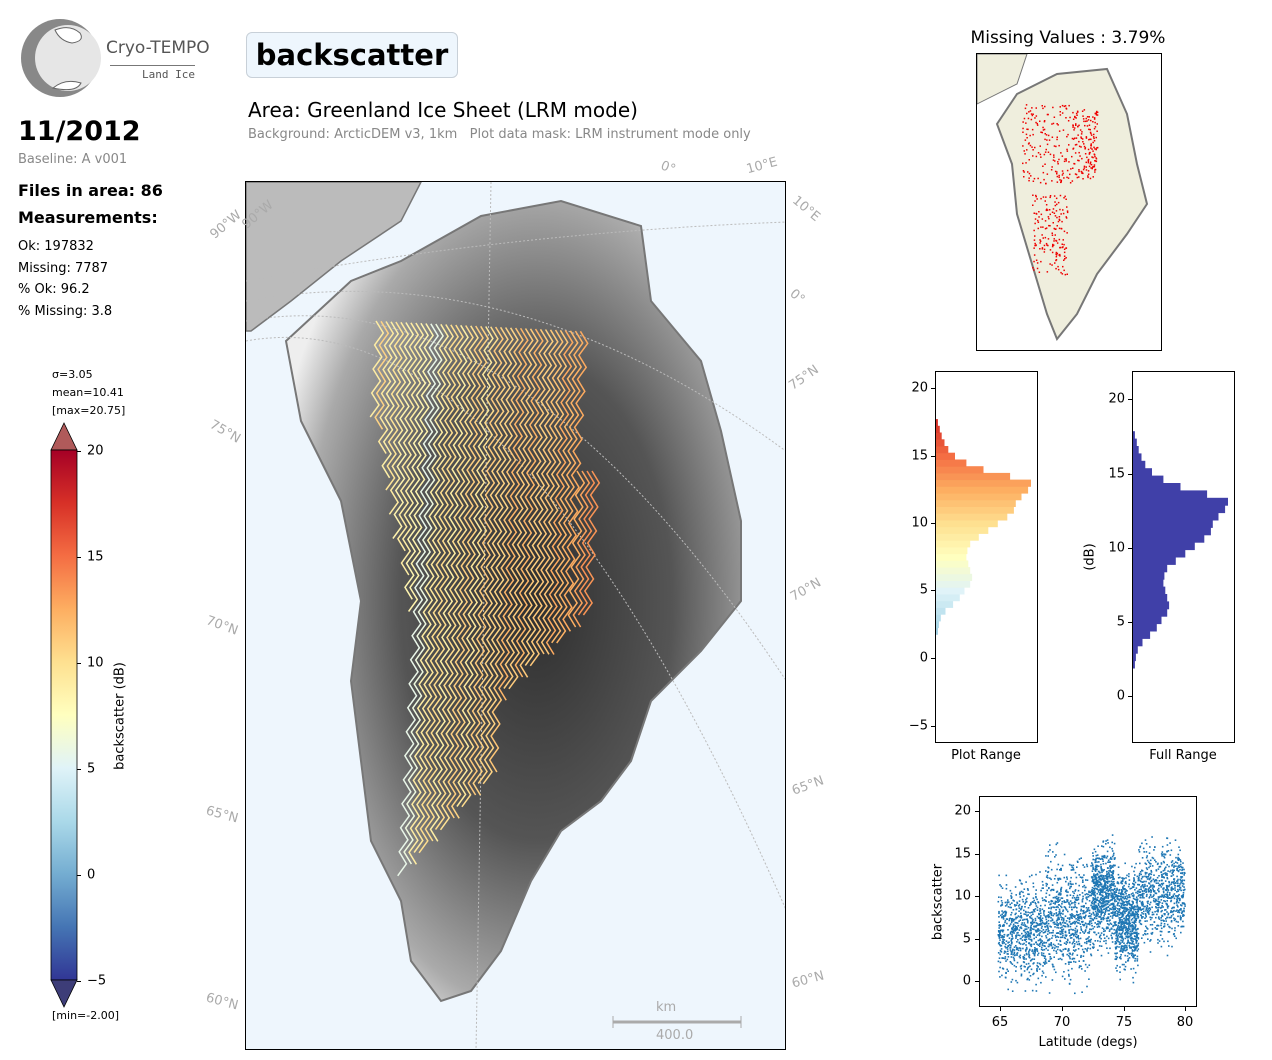 The width and height of the screenshot is (1272, 1060). Describe the element at coordinates (65, 311) in the screenshot. I see `stat-pct-missing: % Missing: 3.8` at that location.